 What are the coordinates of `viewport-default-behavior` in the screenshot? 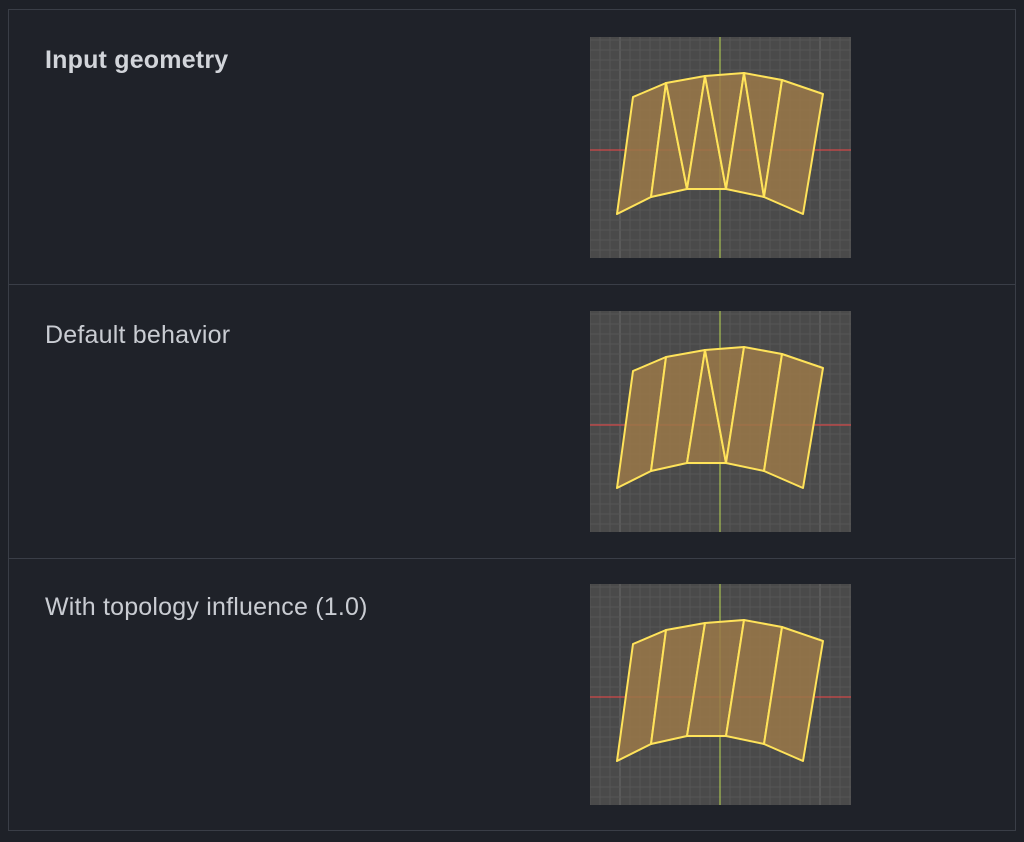 It's located at (720, 421).